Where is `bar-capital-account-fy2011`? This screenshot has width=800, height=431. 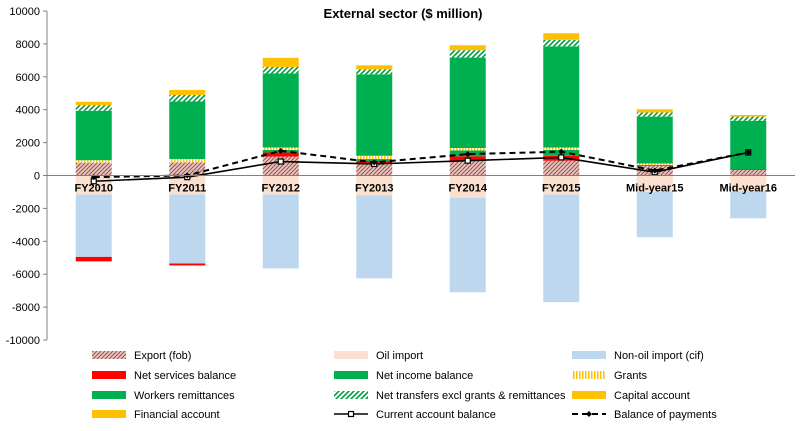
bar-capital-account-fy2011 is located at coordinates (187, 92).